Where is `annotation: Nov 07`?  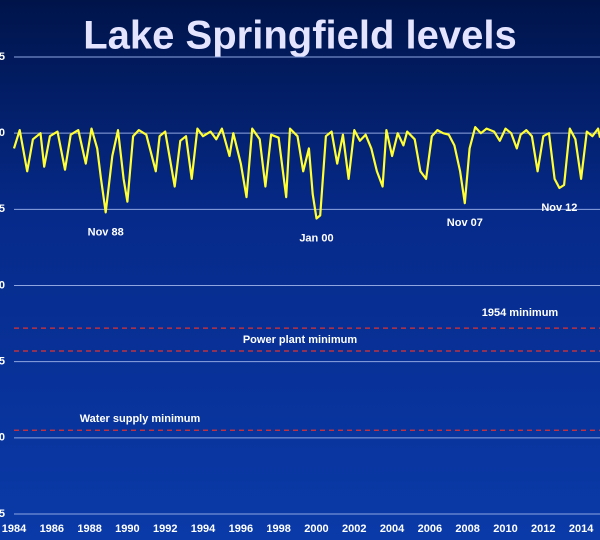
annotation: Nov 07 is located at coordinates (465, 223).